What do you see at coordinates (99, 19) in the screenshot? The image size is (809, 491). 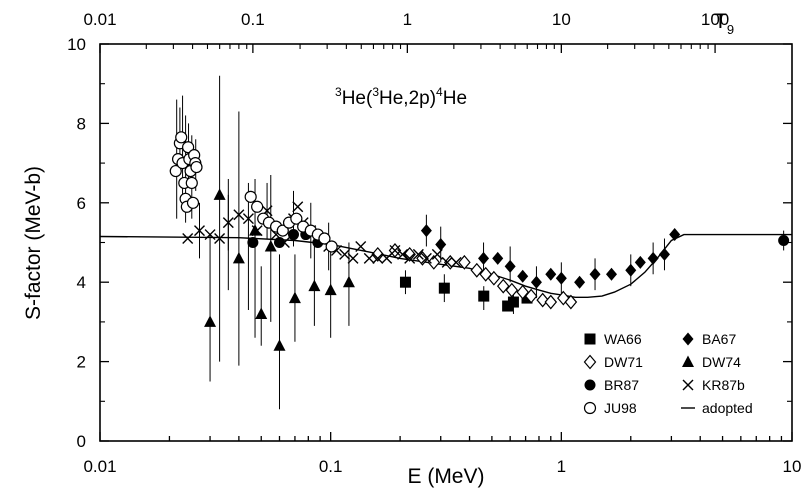 I see `top-tick-label: 0.01` at bounding box center [99, 19].